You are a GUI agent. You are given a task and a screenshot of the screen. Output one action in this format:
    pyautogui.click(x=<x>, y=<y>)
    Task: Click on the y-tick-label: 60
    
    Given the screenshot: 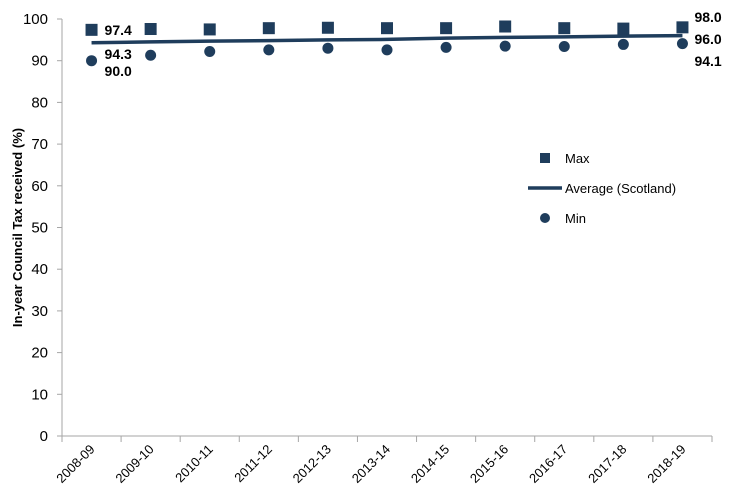 What is the action you would take?
    pyautogui.click(x=39, y=186)
    